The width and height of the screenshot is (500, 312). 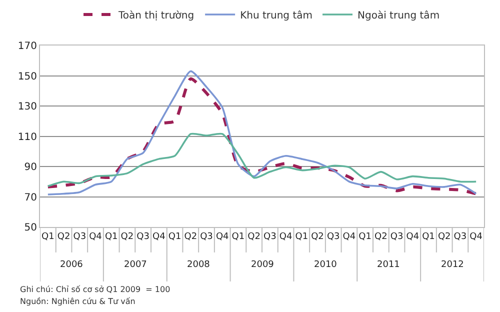 What do you see at coordinates (276, 16) in the screenshot?
I see `legend-label: Khu trung tâm` at bounding box center [276, 16].